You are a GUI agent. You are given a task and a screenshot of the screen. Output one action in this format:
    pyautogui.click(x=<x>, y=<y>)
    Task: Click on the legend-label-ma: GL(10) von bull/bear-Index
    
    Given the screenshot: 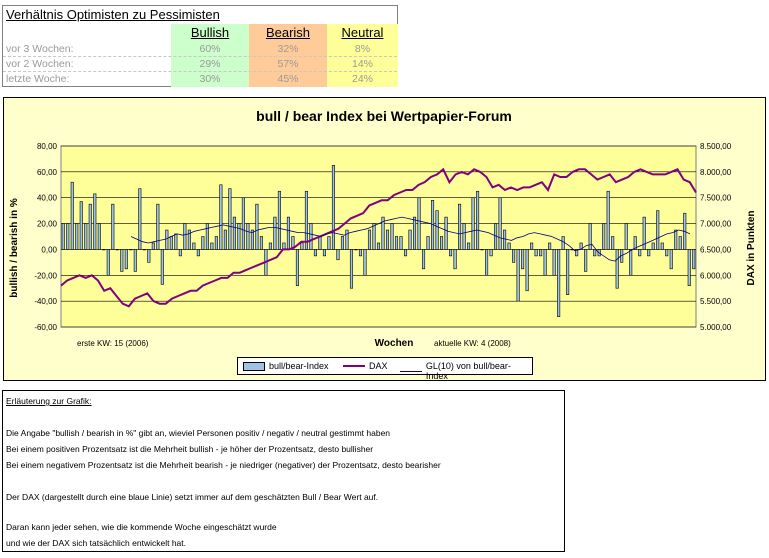 What is the action you would take?
    pyautogui.click(x=468, y=371)
    